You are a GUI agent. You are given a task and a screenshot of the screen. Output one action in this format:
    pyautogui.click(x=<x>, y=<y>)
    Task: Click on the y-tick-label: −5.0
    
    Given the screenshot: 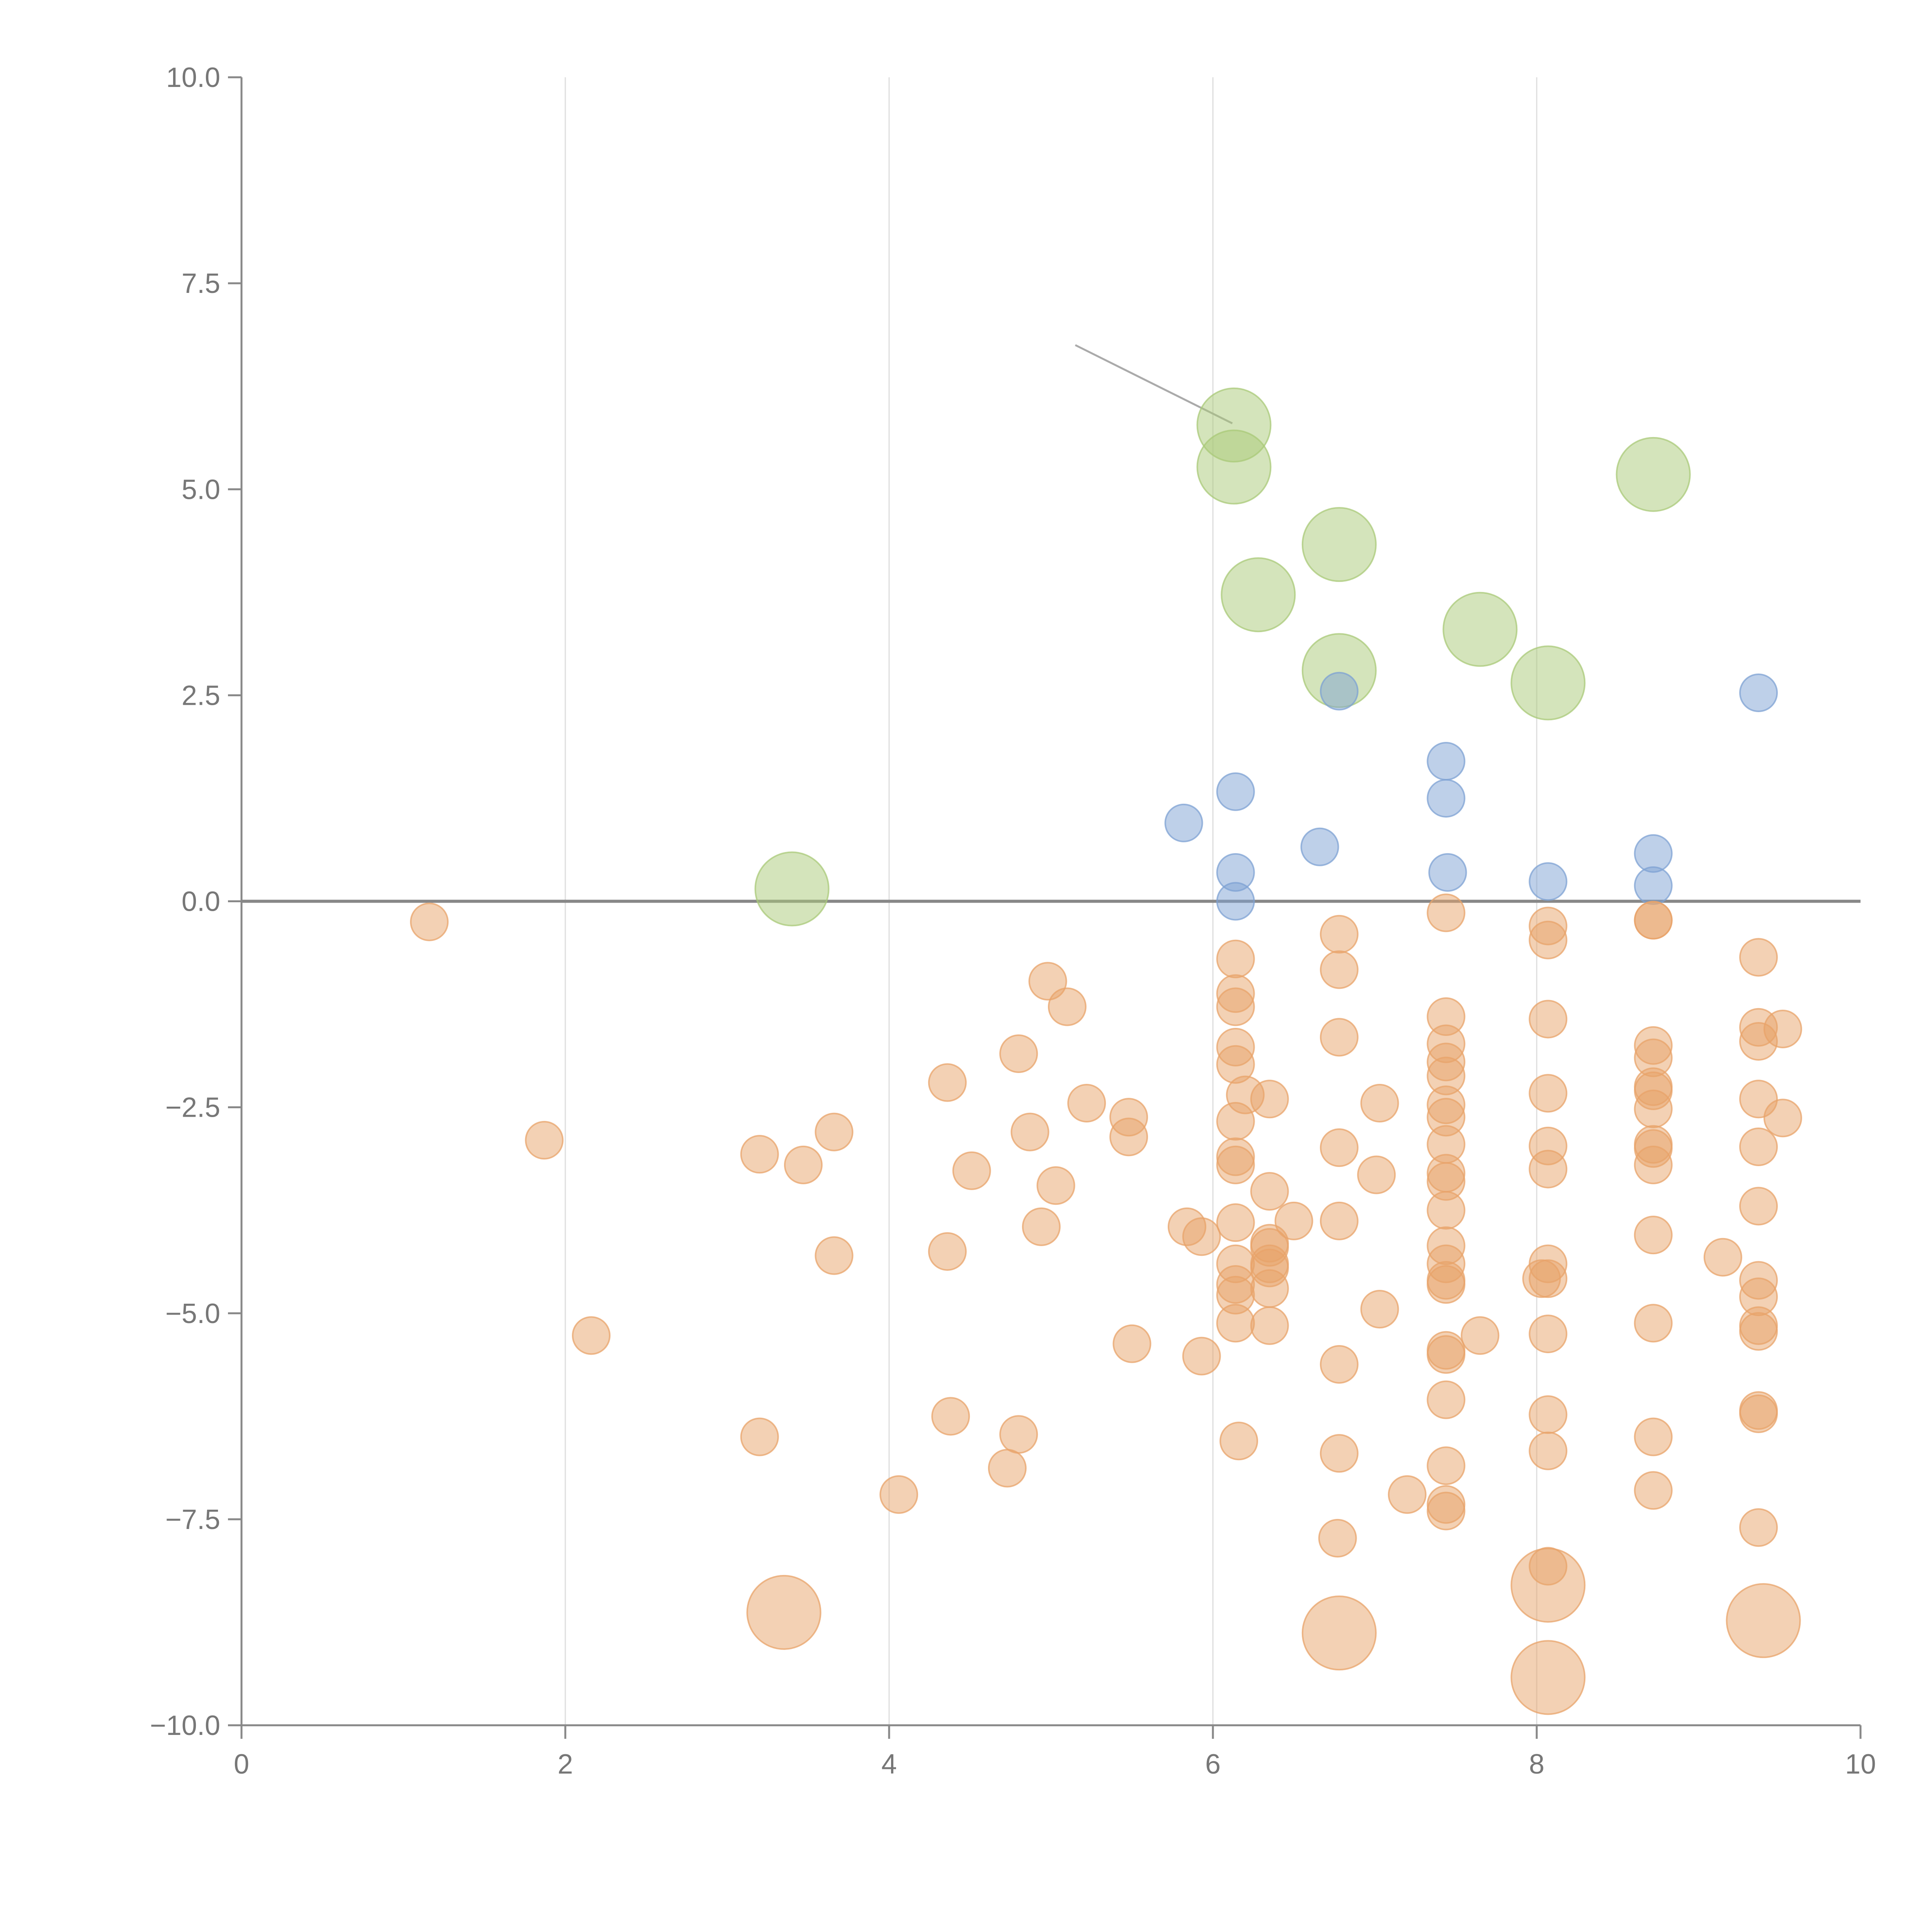 What is the action you would take?
    pyautogui.click(x=192, y=1313)
    